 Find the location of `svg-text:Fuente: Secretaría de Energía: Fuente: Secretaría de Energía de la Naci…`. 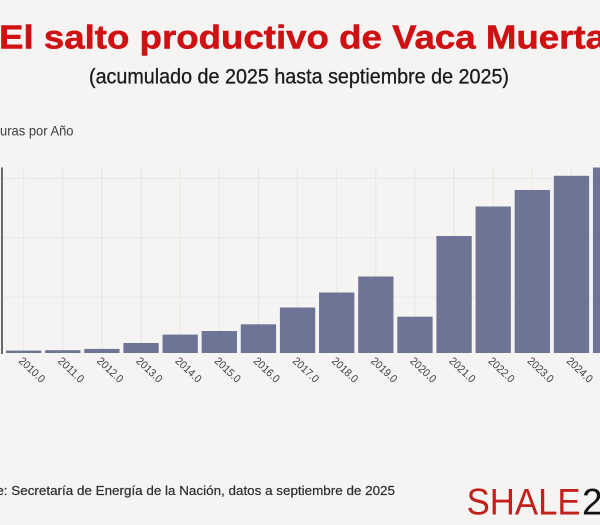

svg-text:Fuente: Secretaría de Energía: Fuente: Secretaría de Energía de la Naci… is located at coordinates (197, 491).